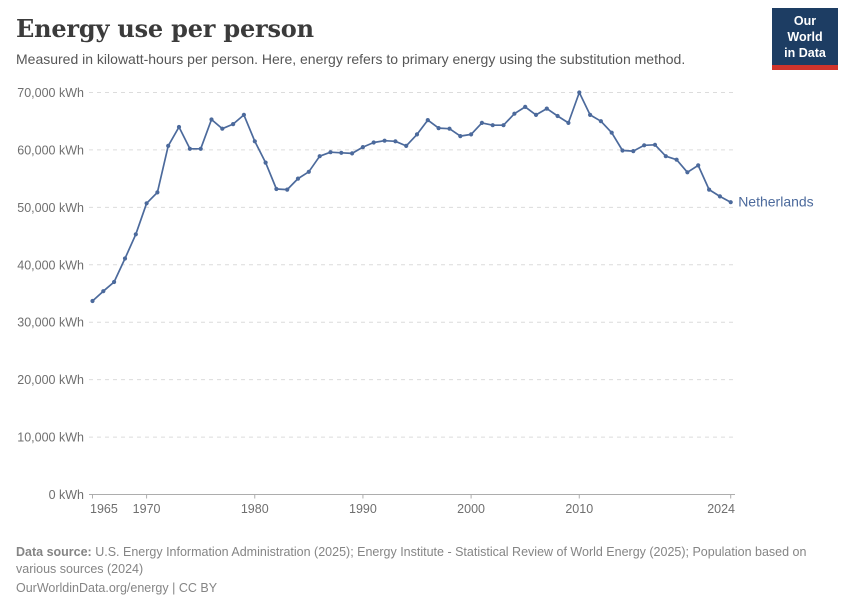  I want to click on owid-logo-line2: in Data, so click(805, 53).